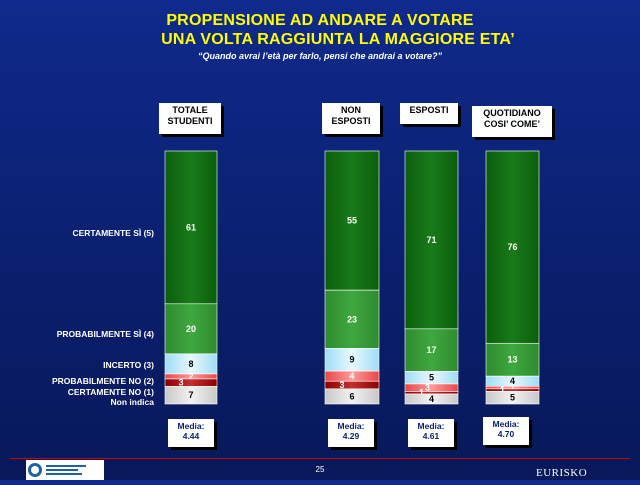  I want to click on media-value: 4.44, so click(191, 436).